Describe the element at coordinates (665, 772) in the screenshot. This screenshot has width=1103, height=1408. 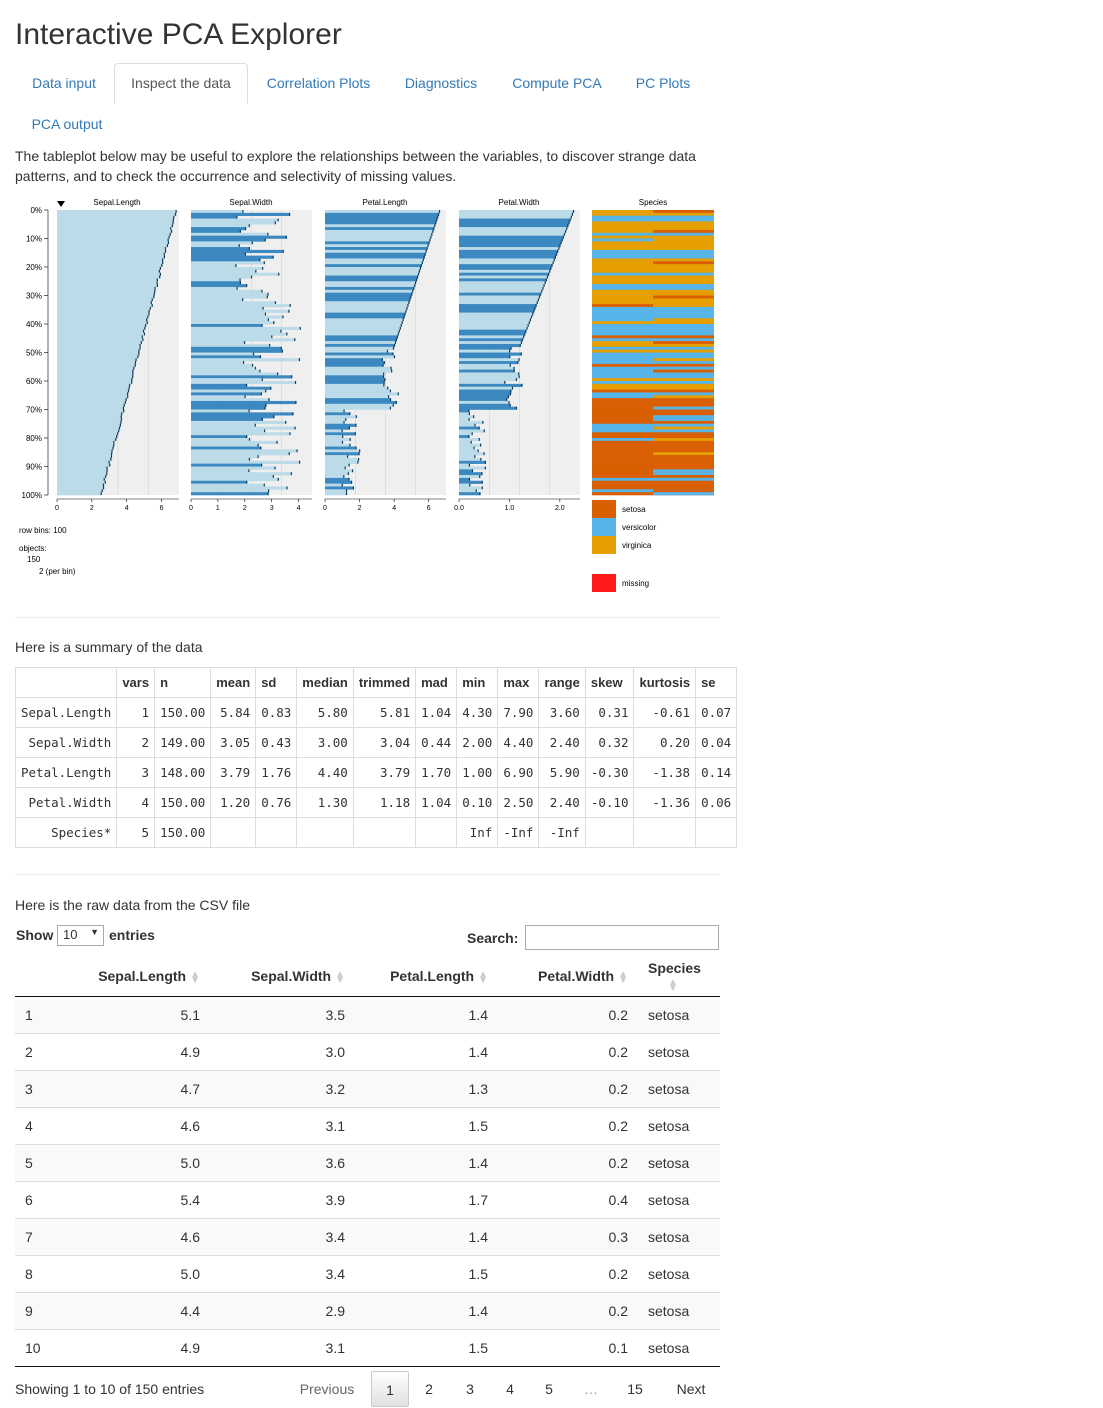
I see `summary-cell: -1.38` at that location.